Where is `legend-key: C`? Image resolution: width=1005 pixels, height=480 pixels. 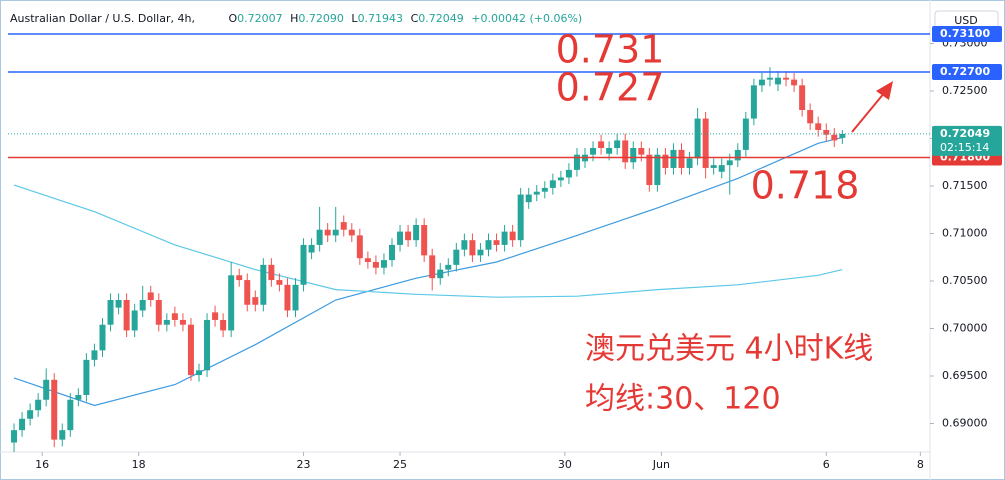
legend-key: C is located at coordinates (415, 18).